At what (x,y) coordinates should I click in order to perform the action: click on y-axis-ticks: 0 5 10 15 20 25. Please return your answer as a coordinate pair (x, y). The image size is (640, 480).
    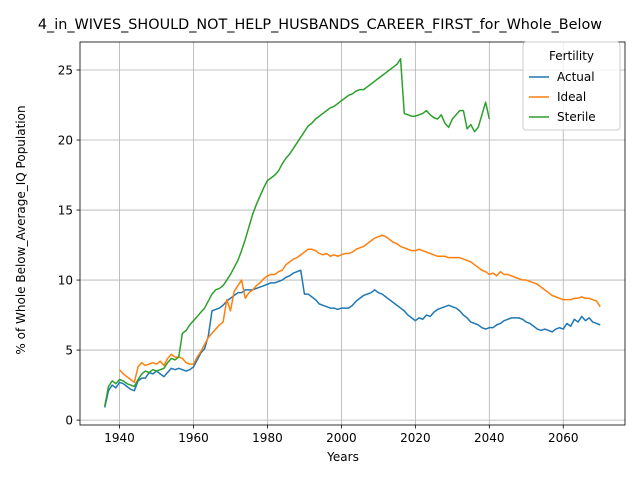
    Looking at the image, I should click on (69, 246).